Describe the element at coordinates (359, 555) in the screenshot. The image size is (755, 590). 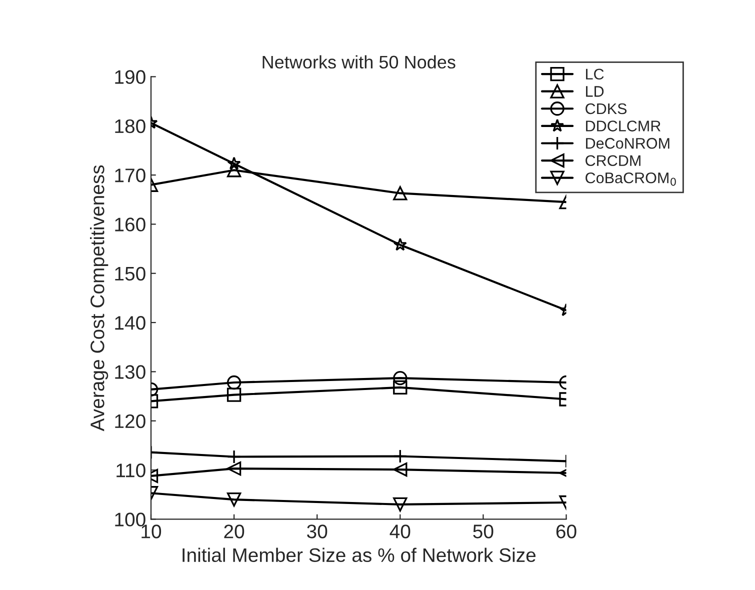
I see `x-axis-title: Initial Member Size as % of Network Size` at that location.